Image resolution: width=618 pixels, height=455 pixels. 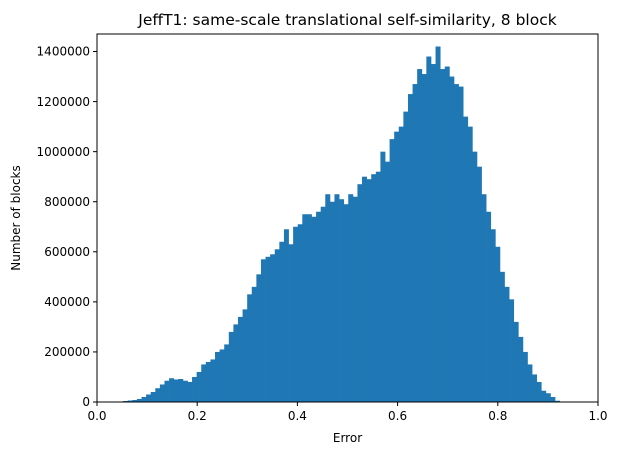 What do you see at coordinates (67, 352) in the screenshot?
I see `y-tick-label: 200000` at bounding box center [67, 352].